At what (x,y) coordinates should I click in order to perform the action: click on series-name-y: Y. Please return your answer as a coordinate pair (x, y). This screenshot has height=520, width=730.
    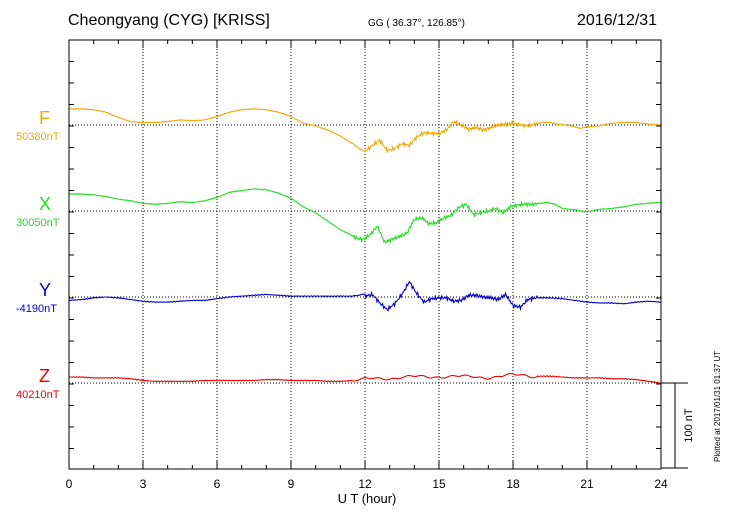
    Looking at the image, I should click on (45, 290).